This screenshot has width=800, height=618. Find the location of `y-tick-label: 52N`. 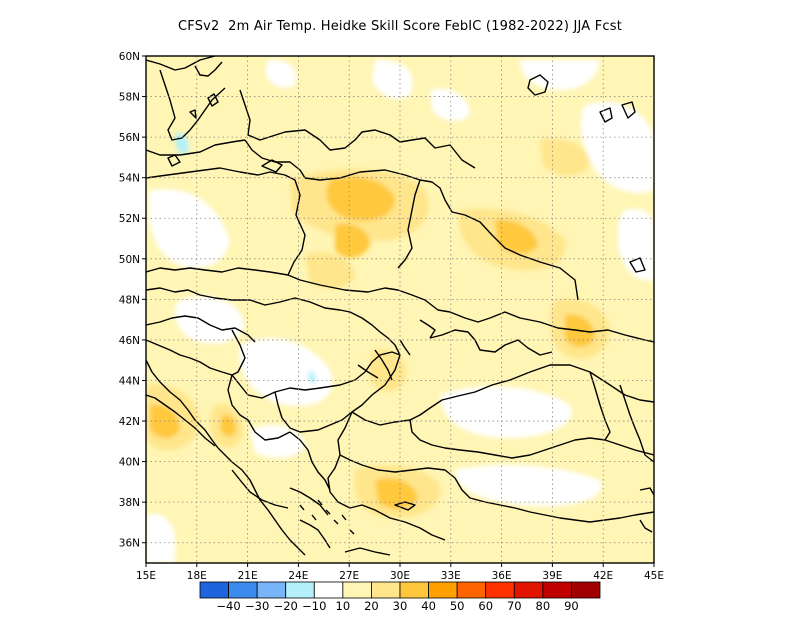

y-tick-label: 52N is located at coordinates (129, 219).